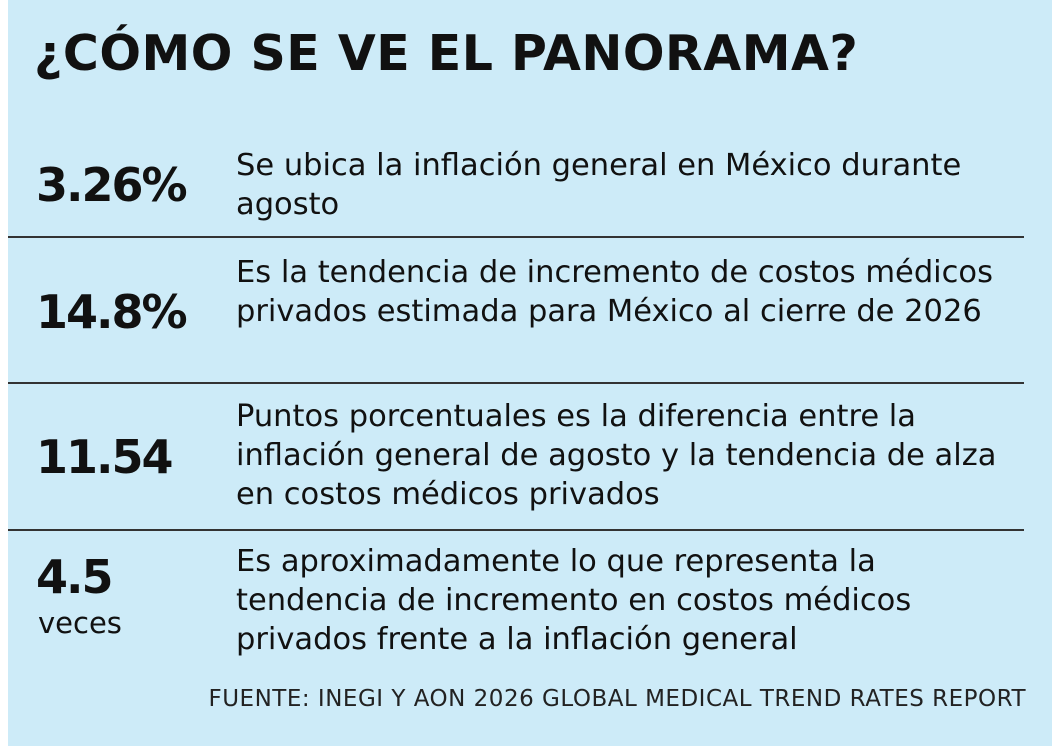 This screenshot has height=746, width=1060. What do you see at coordinates (105, 457) in the screenshot?
I see `stat-figure-difference: 11.54` at bounding box center [105, 457].